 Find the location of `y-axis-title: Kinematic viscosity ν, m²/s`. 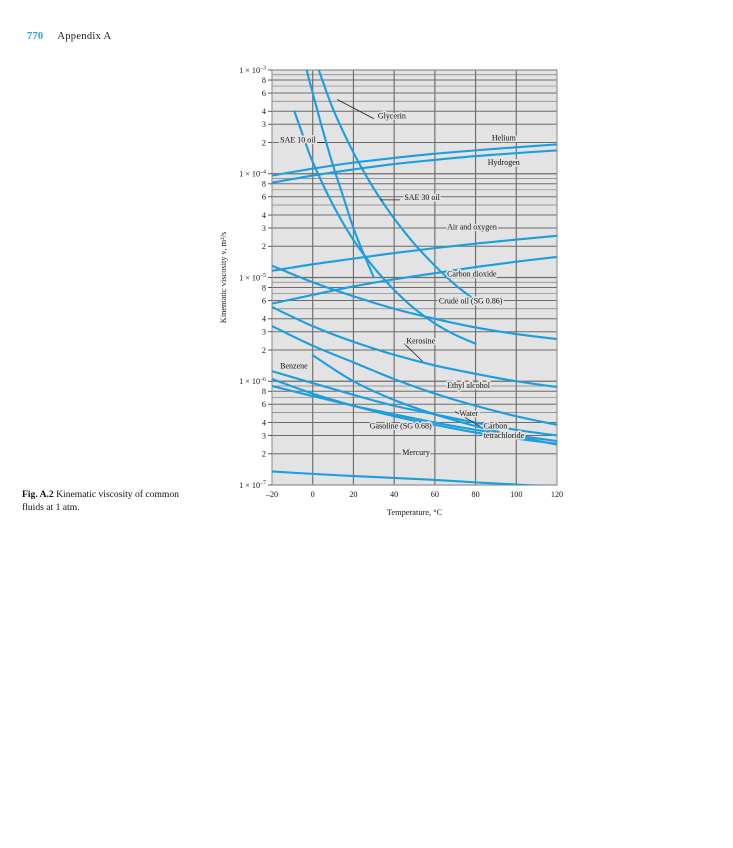

y-axis-title: Kinematic viscosity ν, m²/s is located at coordinates (223, 277).